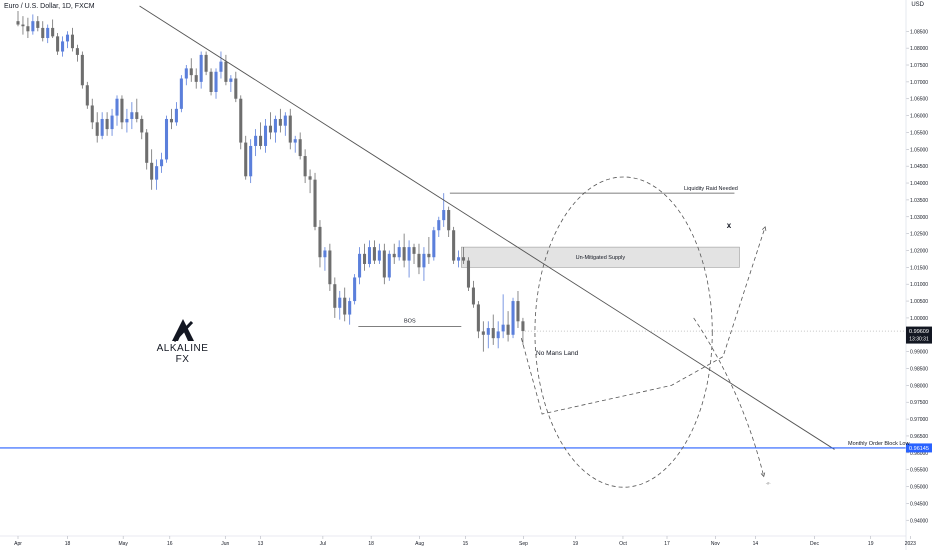 Image resolution: width=932 pixels, height=555 pixels. I want to click on y-tick-label: 0.95500, so click(919, 471).